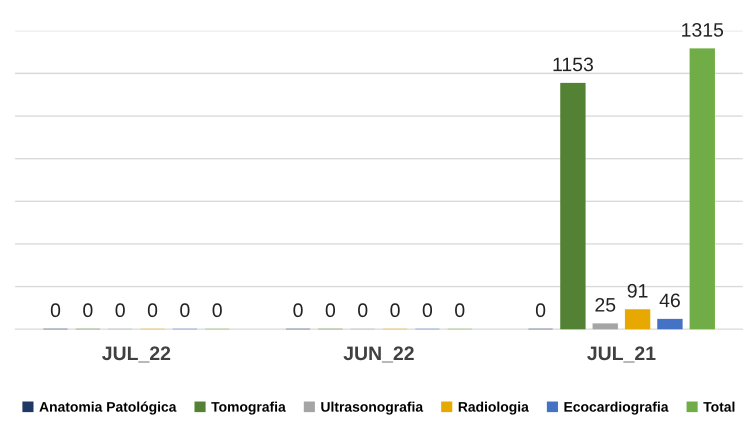 The height and width of the screenshot is (439, 754). What do you see at coordinates (248, 408) in the screenshot?
I see `legend-label: Tomografia` at bounding box center [248, 408].